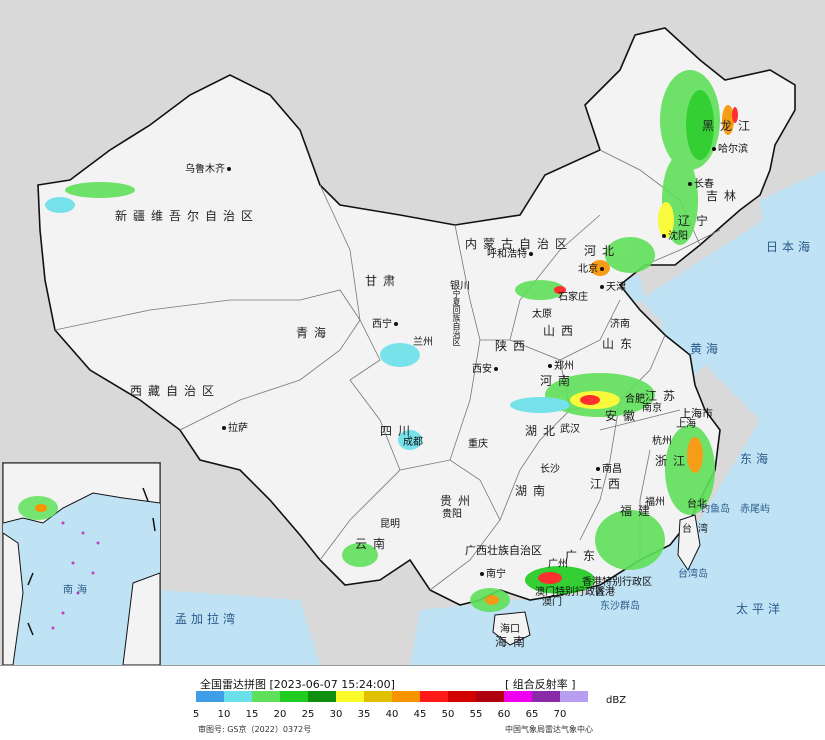 This screenshot has height=740, width=825. What do you see at coordinates (662, 441) in the screenshot?
I see `city-label: 杭州` at bounding box center [662, 441].